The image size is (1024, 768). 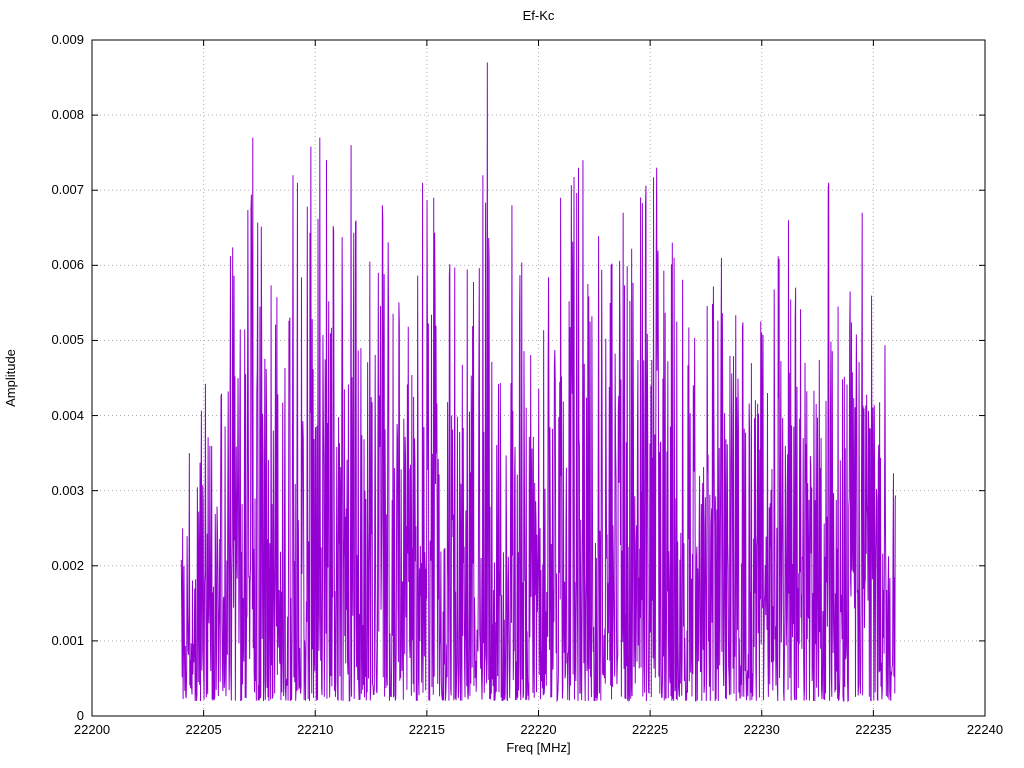 I want to click on x-tick-label: 22205, so click(x=203, y=729).